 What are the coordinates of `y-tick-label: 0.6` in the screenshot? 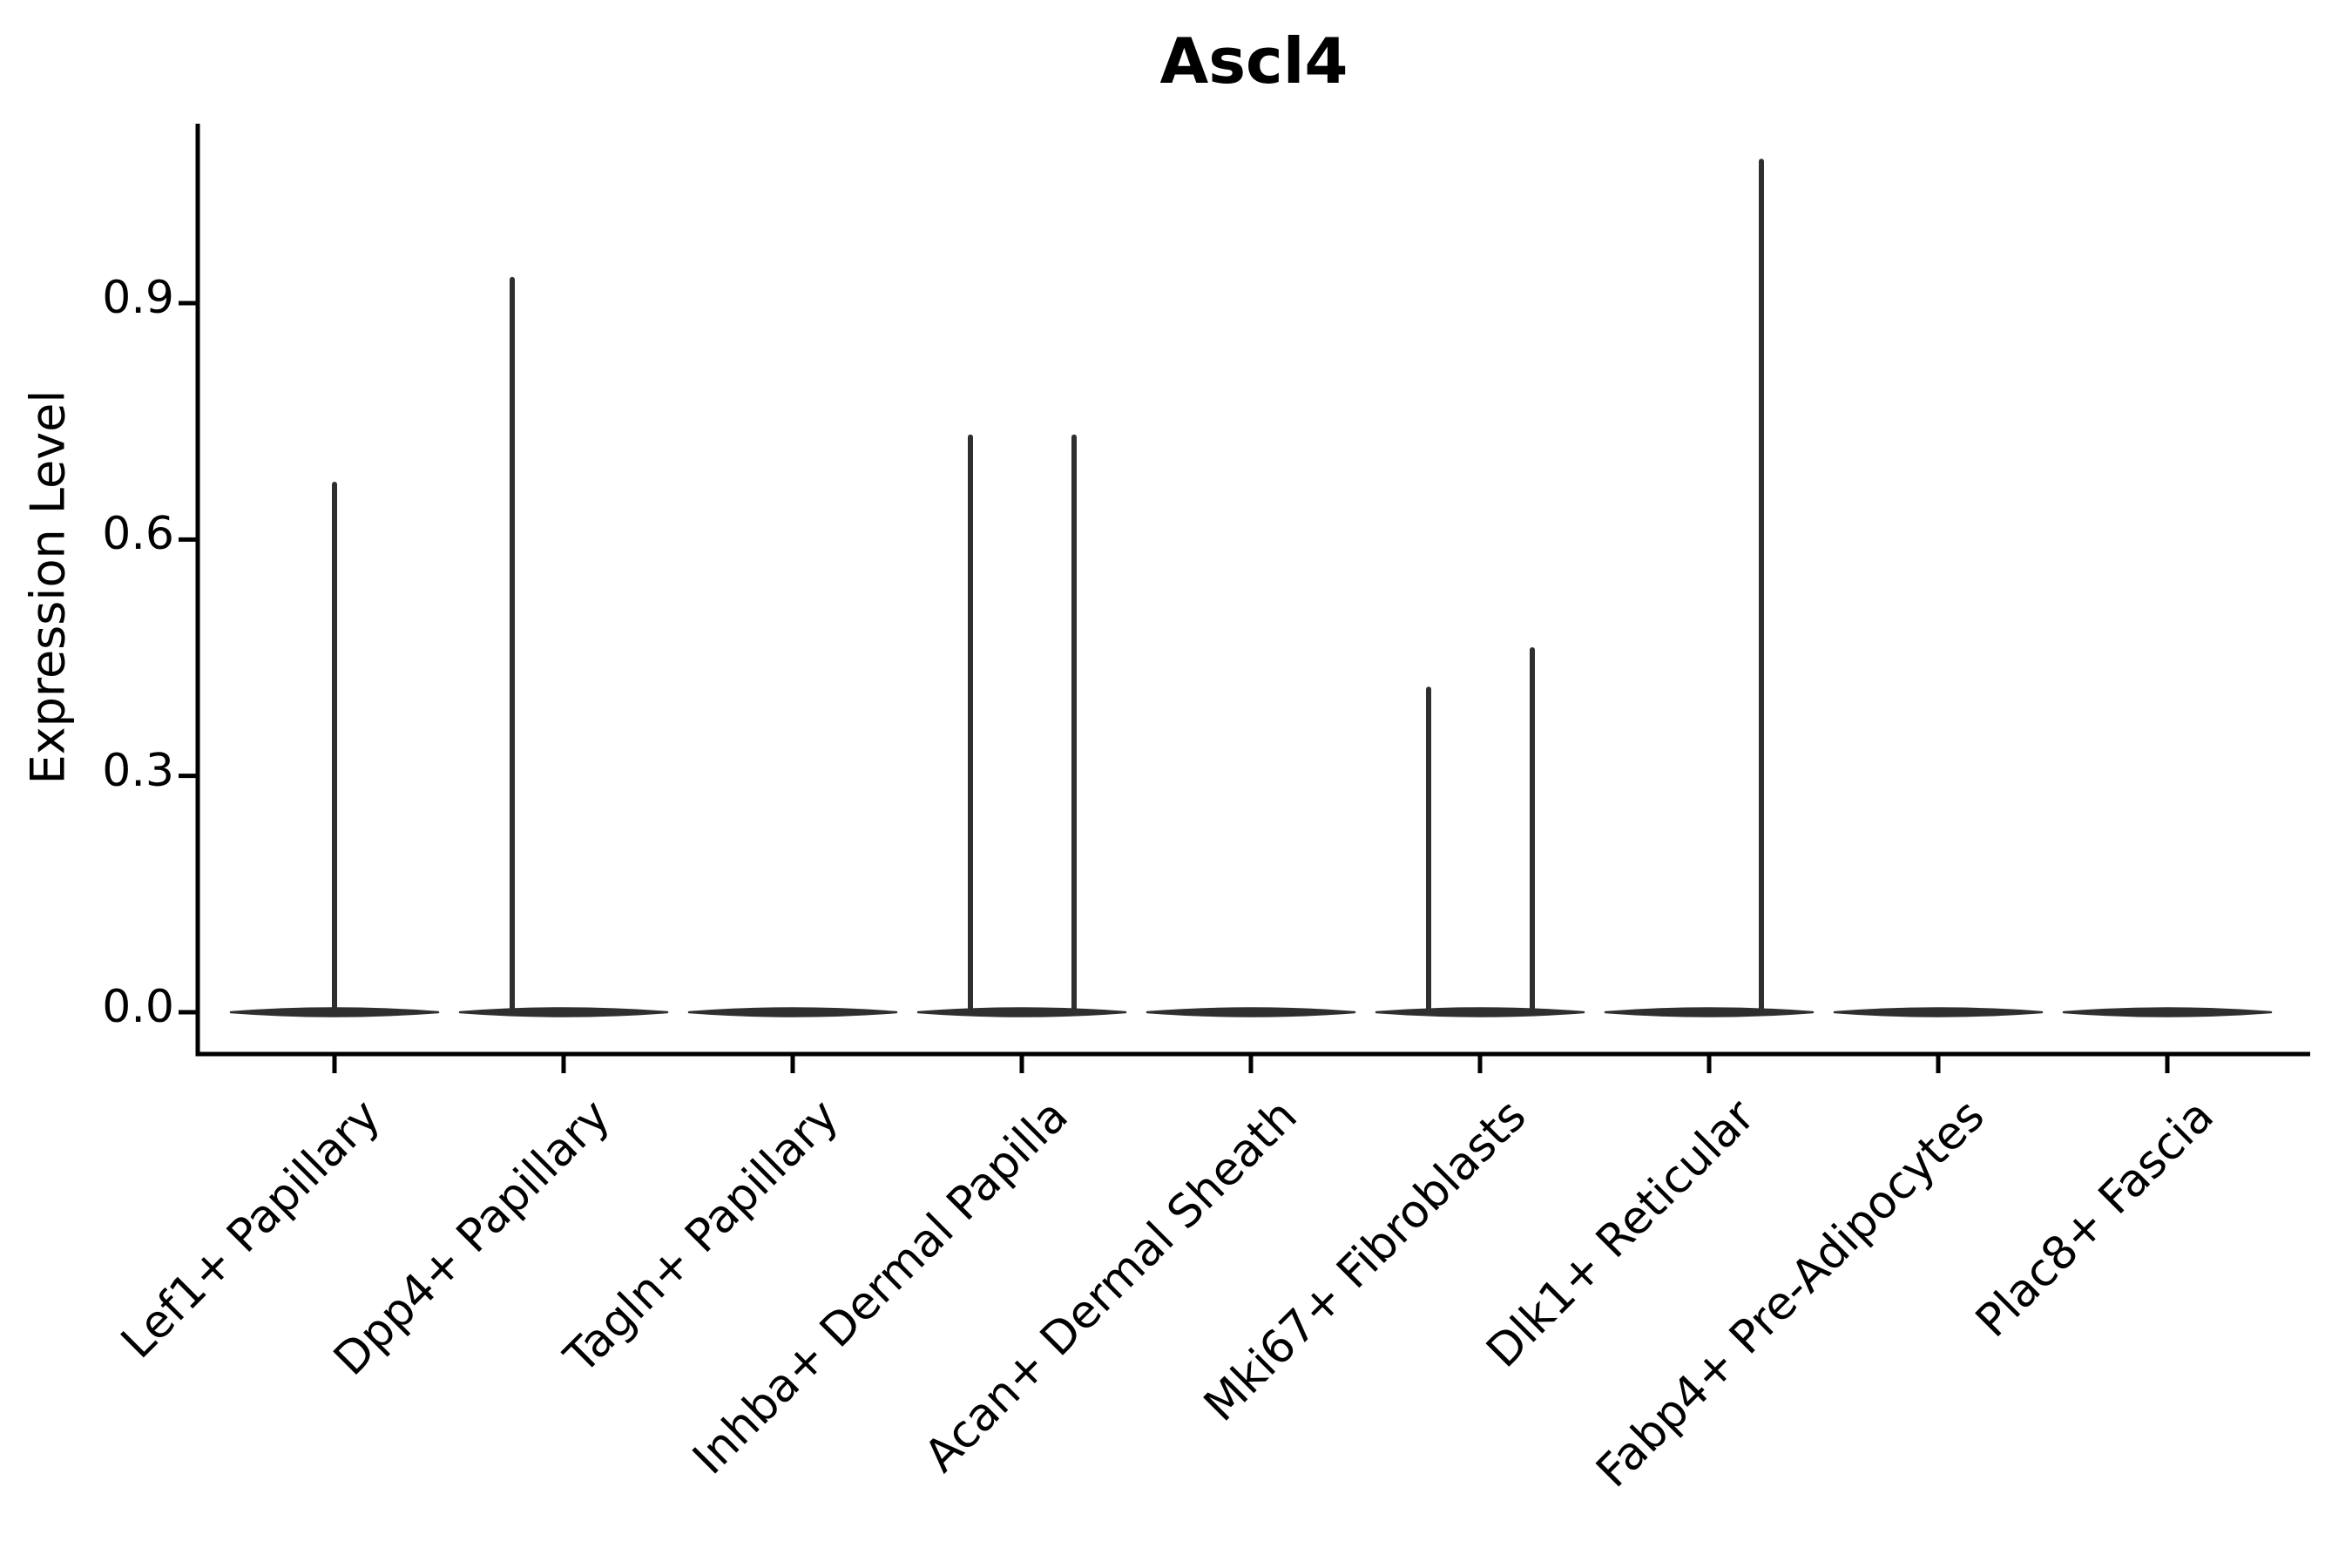 It's located at (138, 534).